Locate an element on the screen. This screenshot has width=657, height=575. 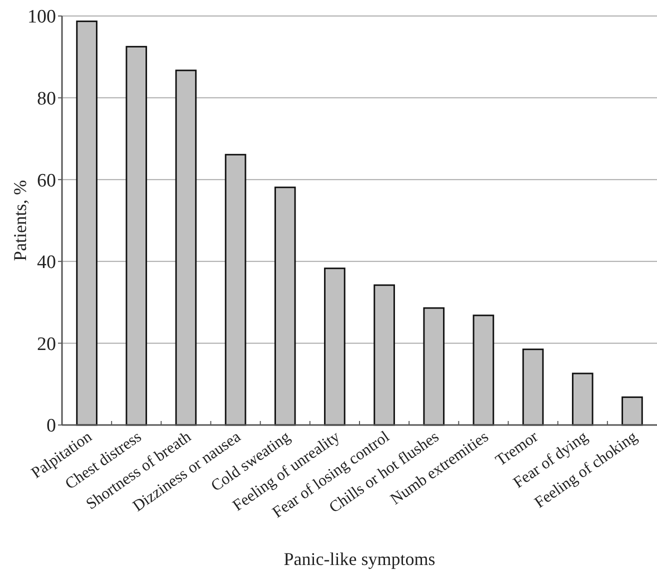
y-axis-title: Patients, % is located at coordinates (20, 220).